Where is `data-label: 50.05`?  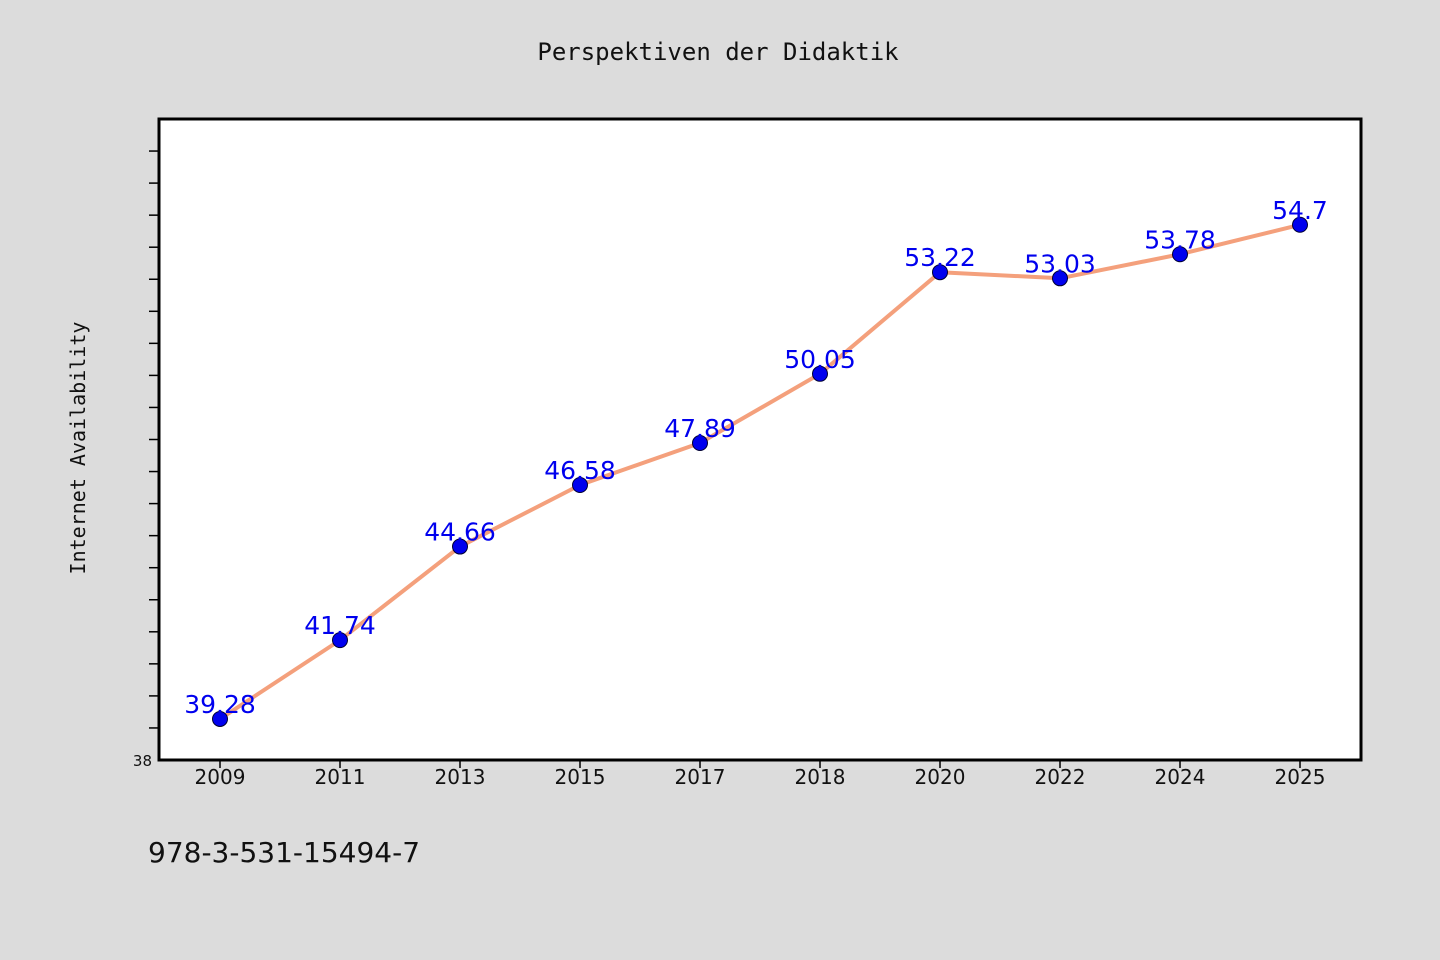
data-label: 50.05 is located at coordinates (820, 359).